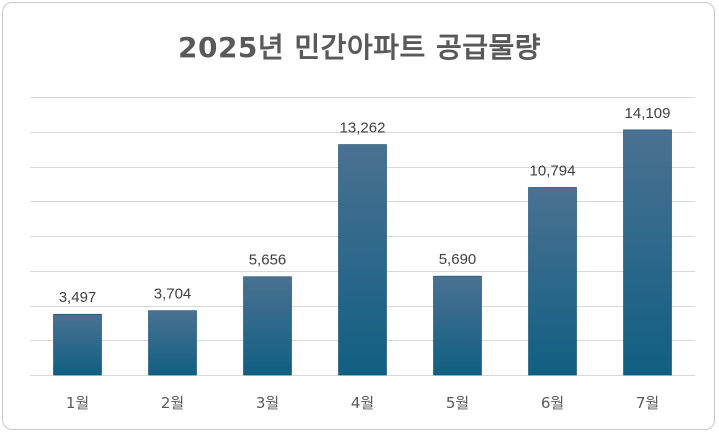 This screenshot has width=719, height=434. Describe the element at coordinates (457, 403) in the screenshot. I see `x-tick-label: 5월` at that location.